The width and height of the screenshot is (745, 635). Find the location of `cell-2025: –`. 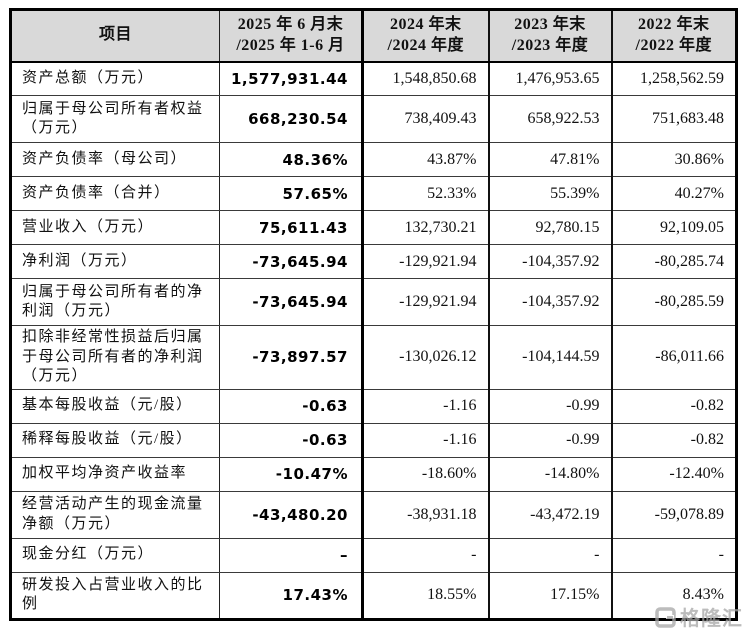

cell-2025: – is located at coordinates (291, 555).